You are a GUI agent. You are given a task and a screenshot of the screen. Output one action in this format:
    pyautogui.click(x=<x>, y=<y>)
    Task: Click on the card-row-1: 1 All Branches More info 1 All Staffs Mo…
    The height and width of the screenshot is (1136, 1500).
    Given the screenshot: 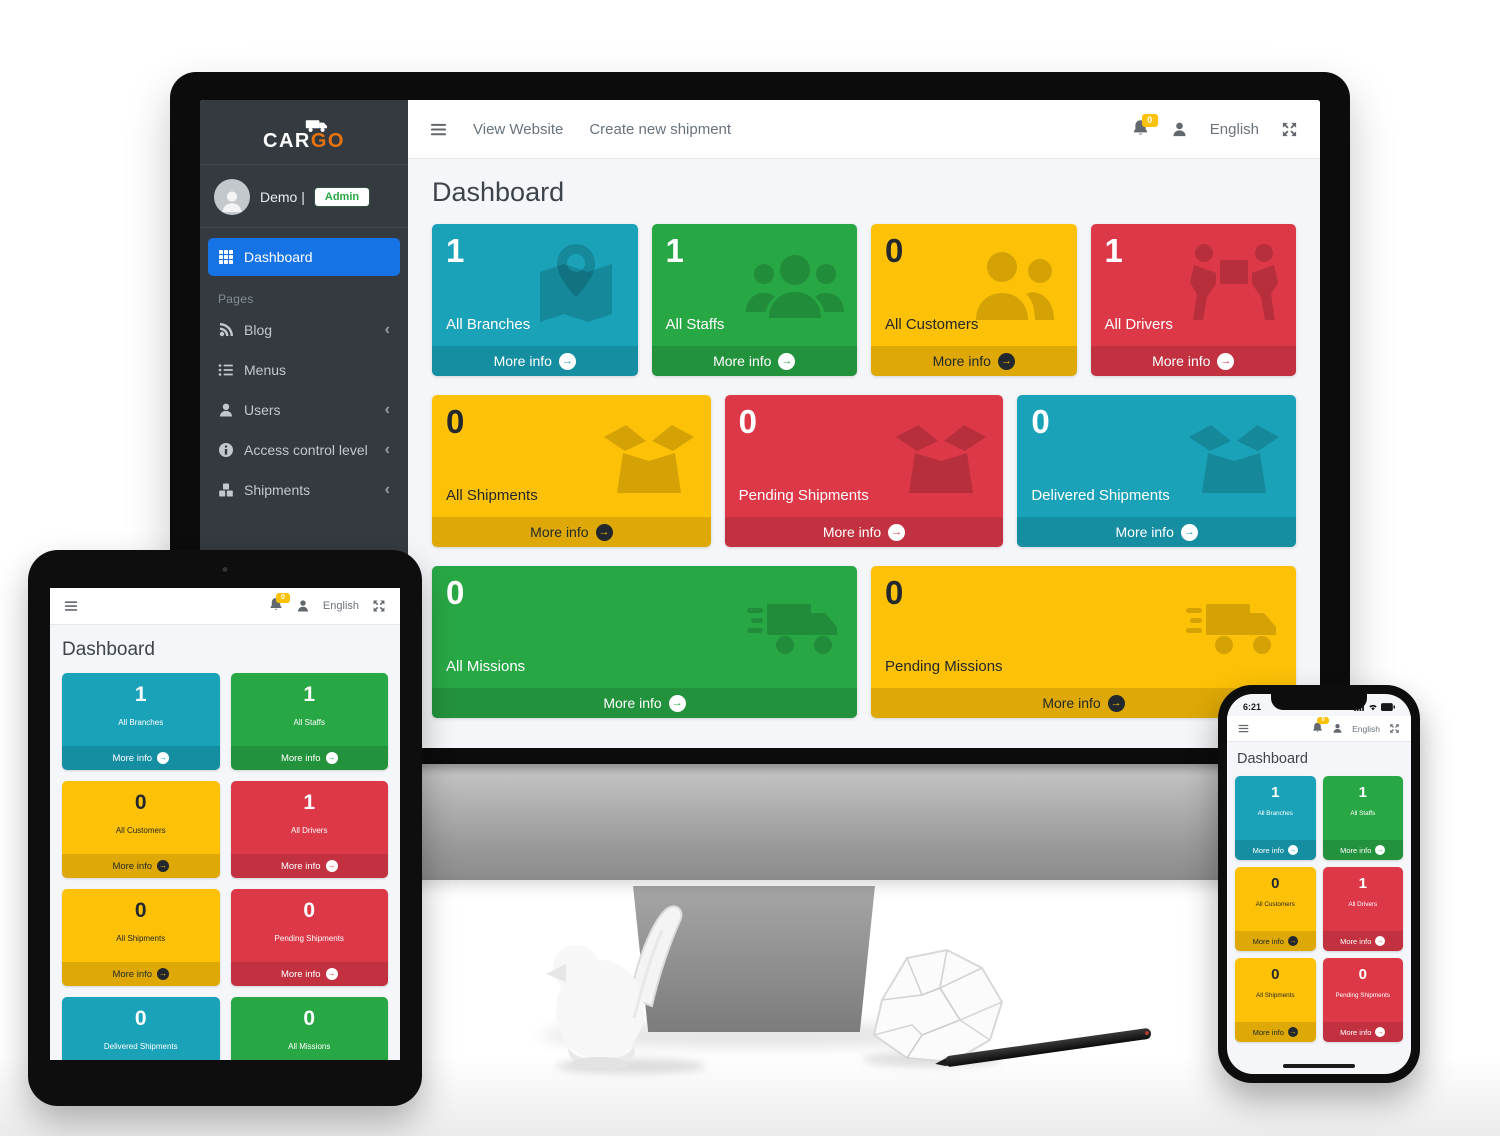 What is the action you would take?
    pyautogui.click(x=864, y=300)
    